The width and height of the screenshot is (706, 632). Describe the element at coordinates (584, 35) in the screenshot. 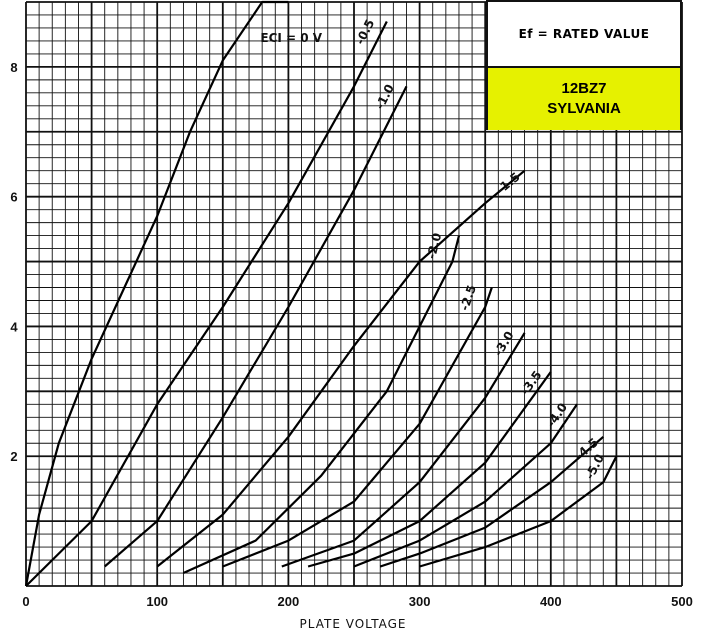

I see `condition-note: Ef = RATED VALUE` at that location.